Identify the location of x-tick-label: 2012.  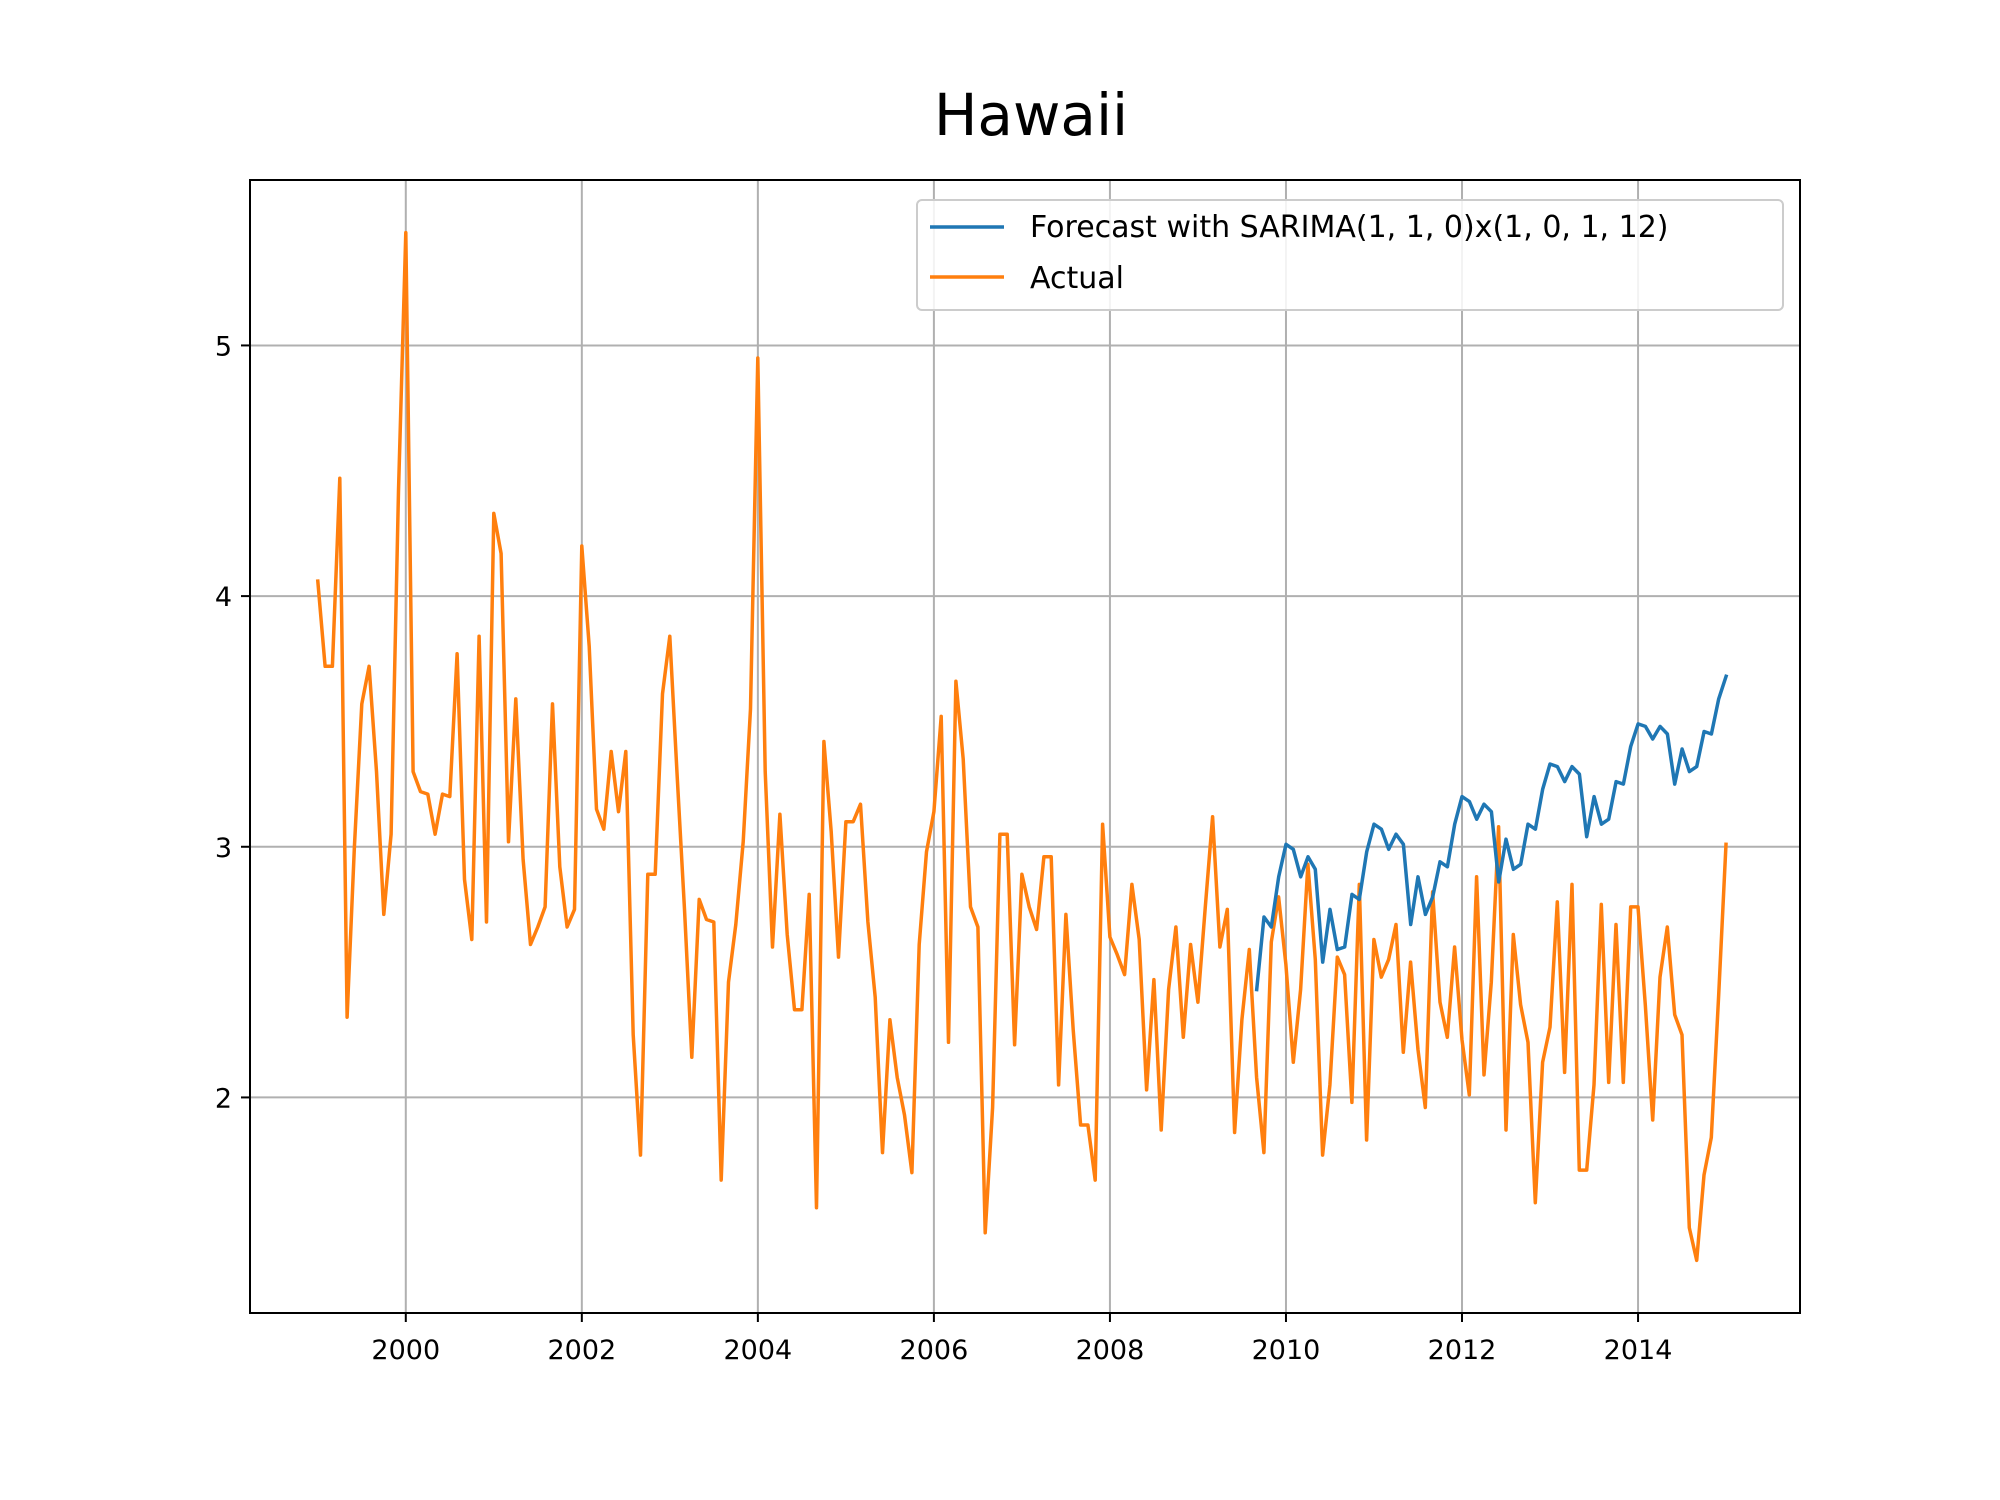
(1462, 1350).